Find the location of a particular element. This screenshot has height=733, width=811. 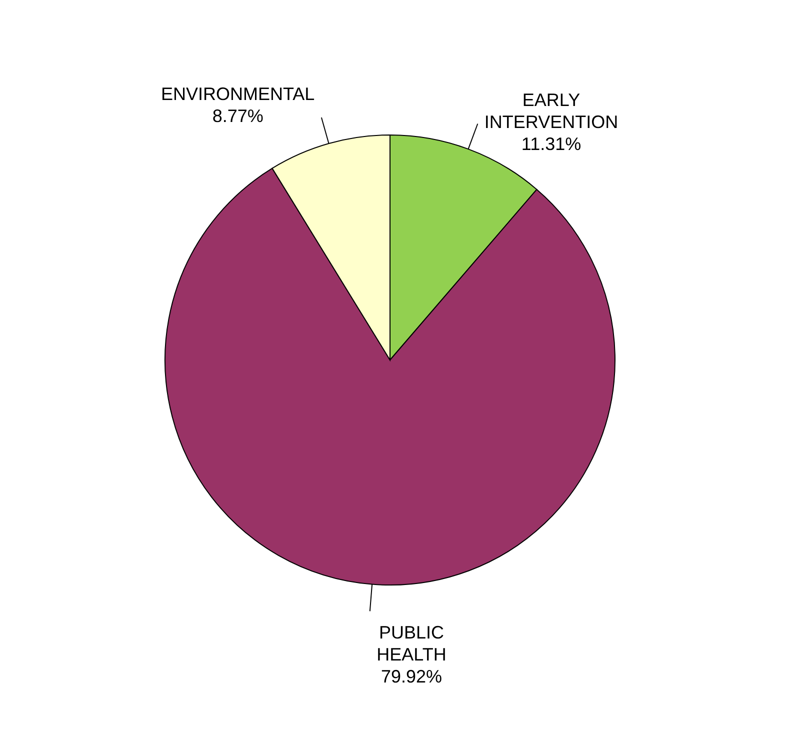

slice-label: ENVIRONMENTAL is located at coordinates (238, 94).